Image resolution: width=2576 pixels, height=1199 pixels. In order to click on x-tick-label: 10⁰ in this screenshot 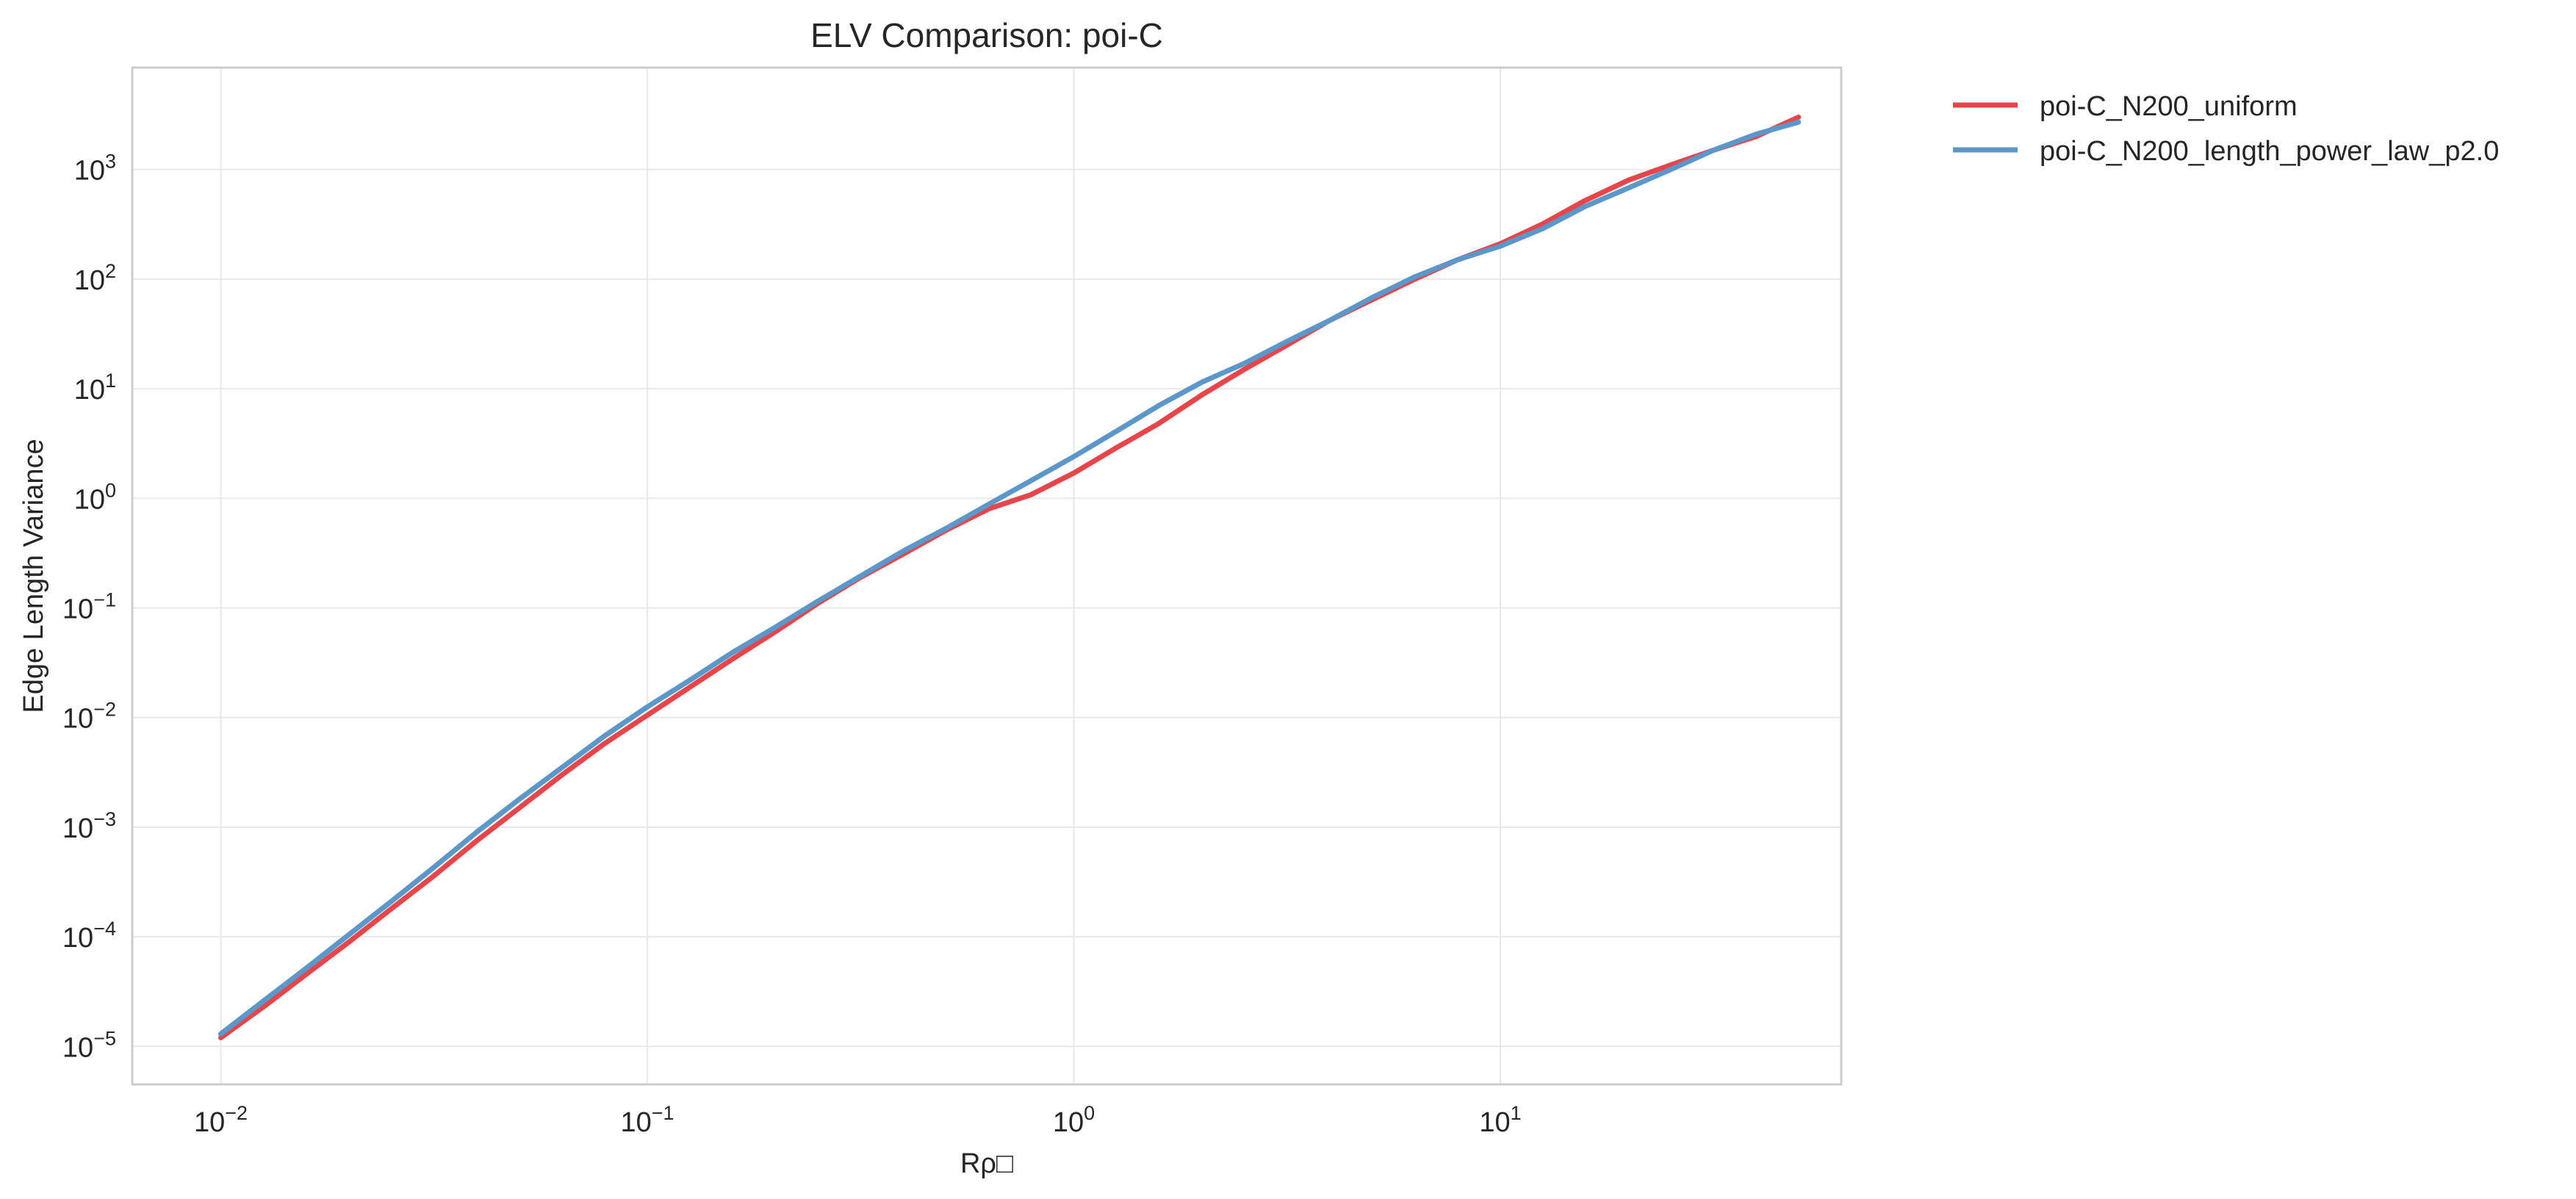, I will do `click(1074, 1120)`.